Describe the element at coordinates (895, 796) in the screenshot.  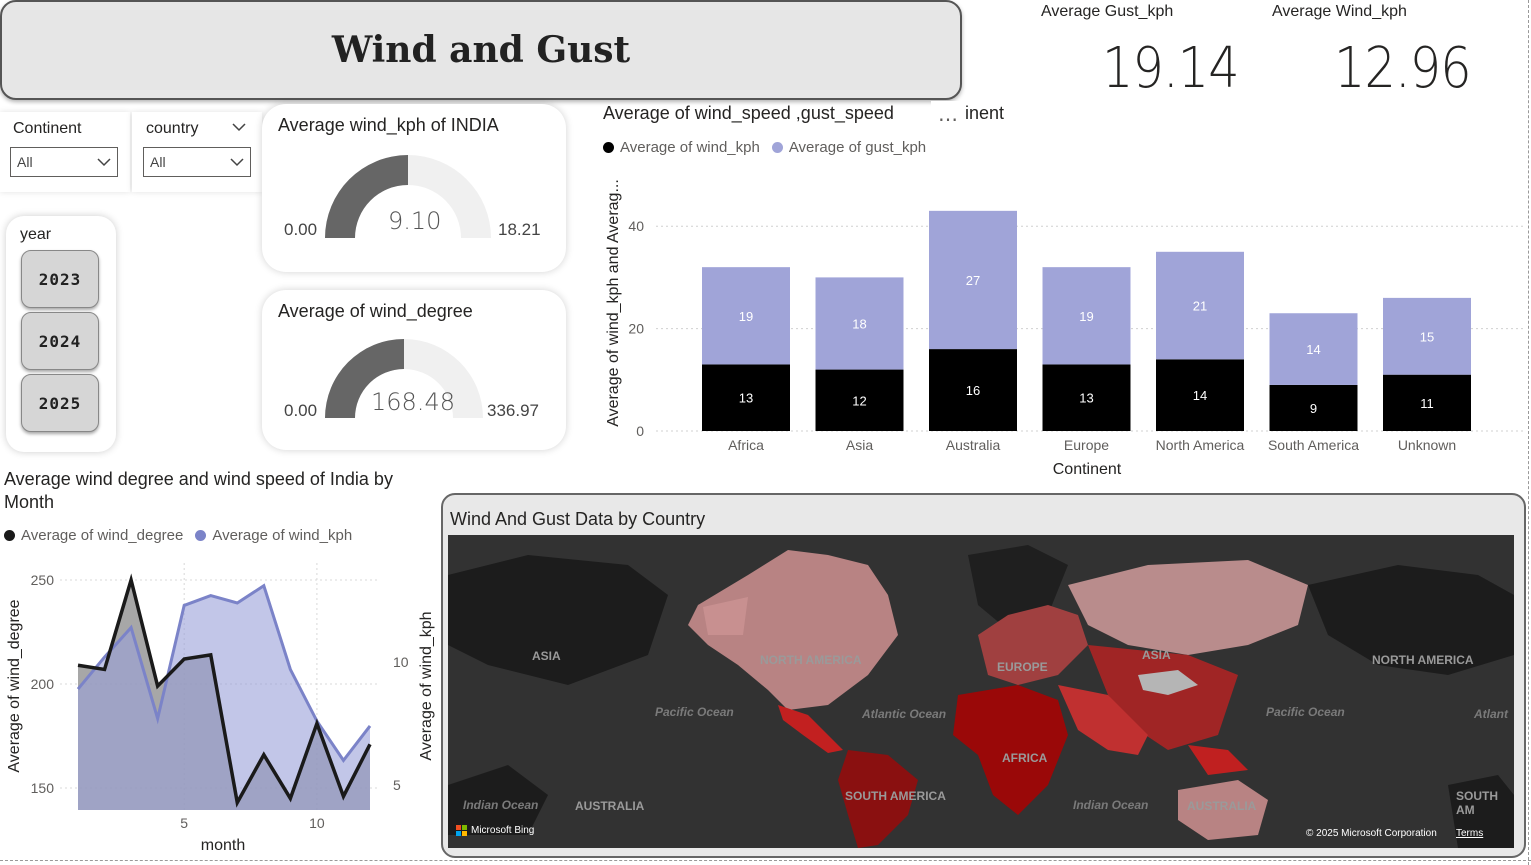
I see `map-label-south-america: SOUTH AMERICA` at that location.